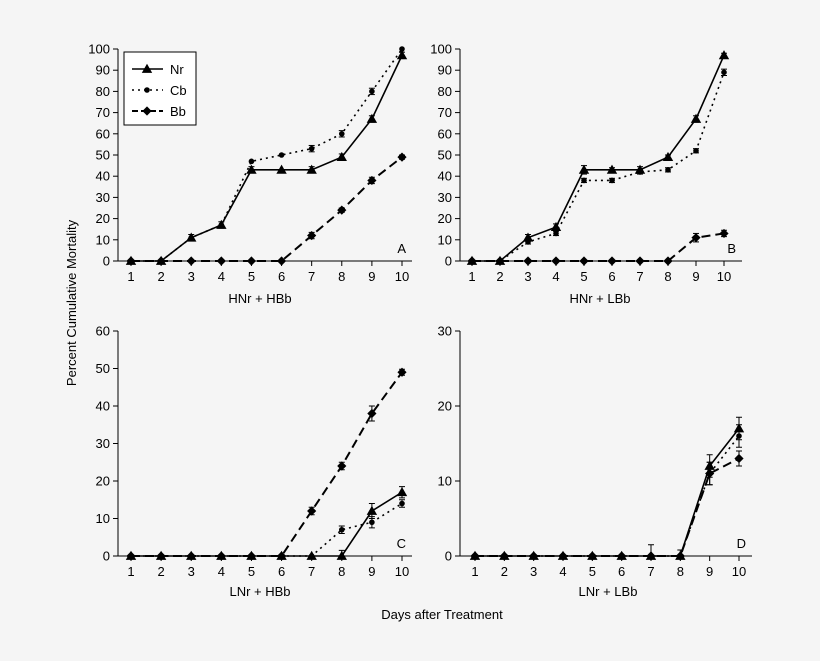 The width and height of the screenshot is (820, 661). I want to click on legend-marker-nr, so click(147, 68).